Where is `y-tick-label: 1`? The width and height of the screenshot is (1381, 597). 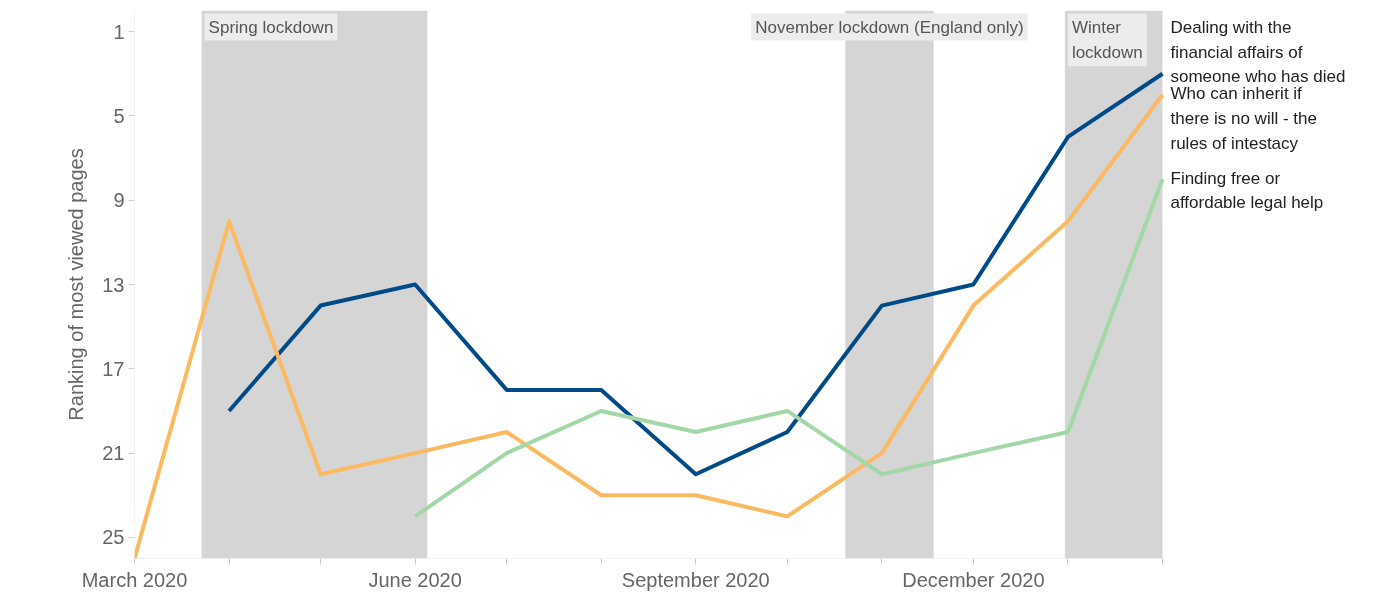 y-tick-label: 1 is located at coordinates (119, 31).